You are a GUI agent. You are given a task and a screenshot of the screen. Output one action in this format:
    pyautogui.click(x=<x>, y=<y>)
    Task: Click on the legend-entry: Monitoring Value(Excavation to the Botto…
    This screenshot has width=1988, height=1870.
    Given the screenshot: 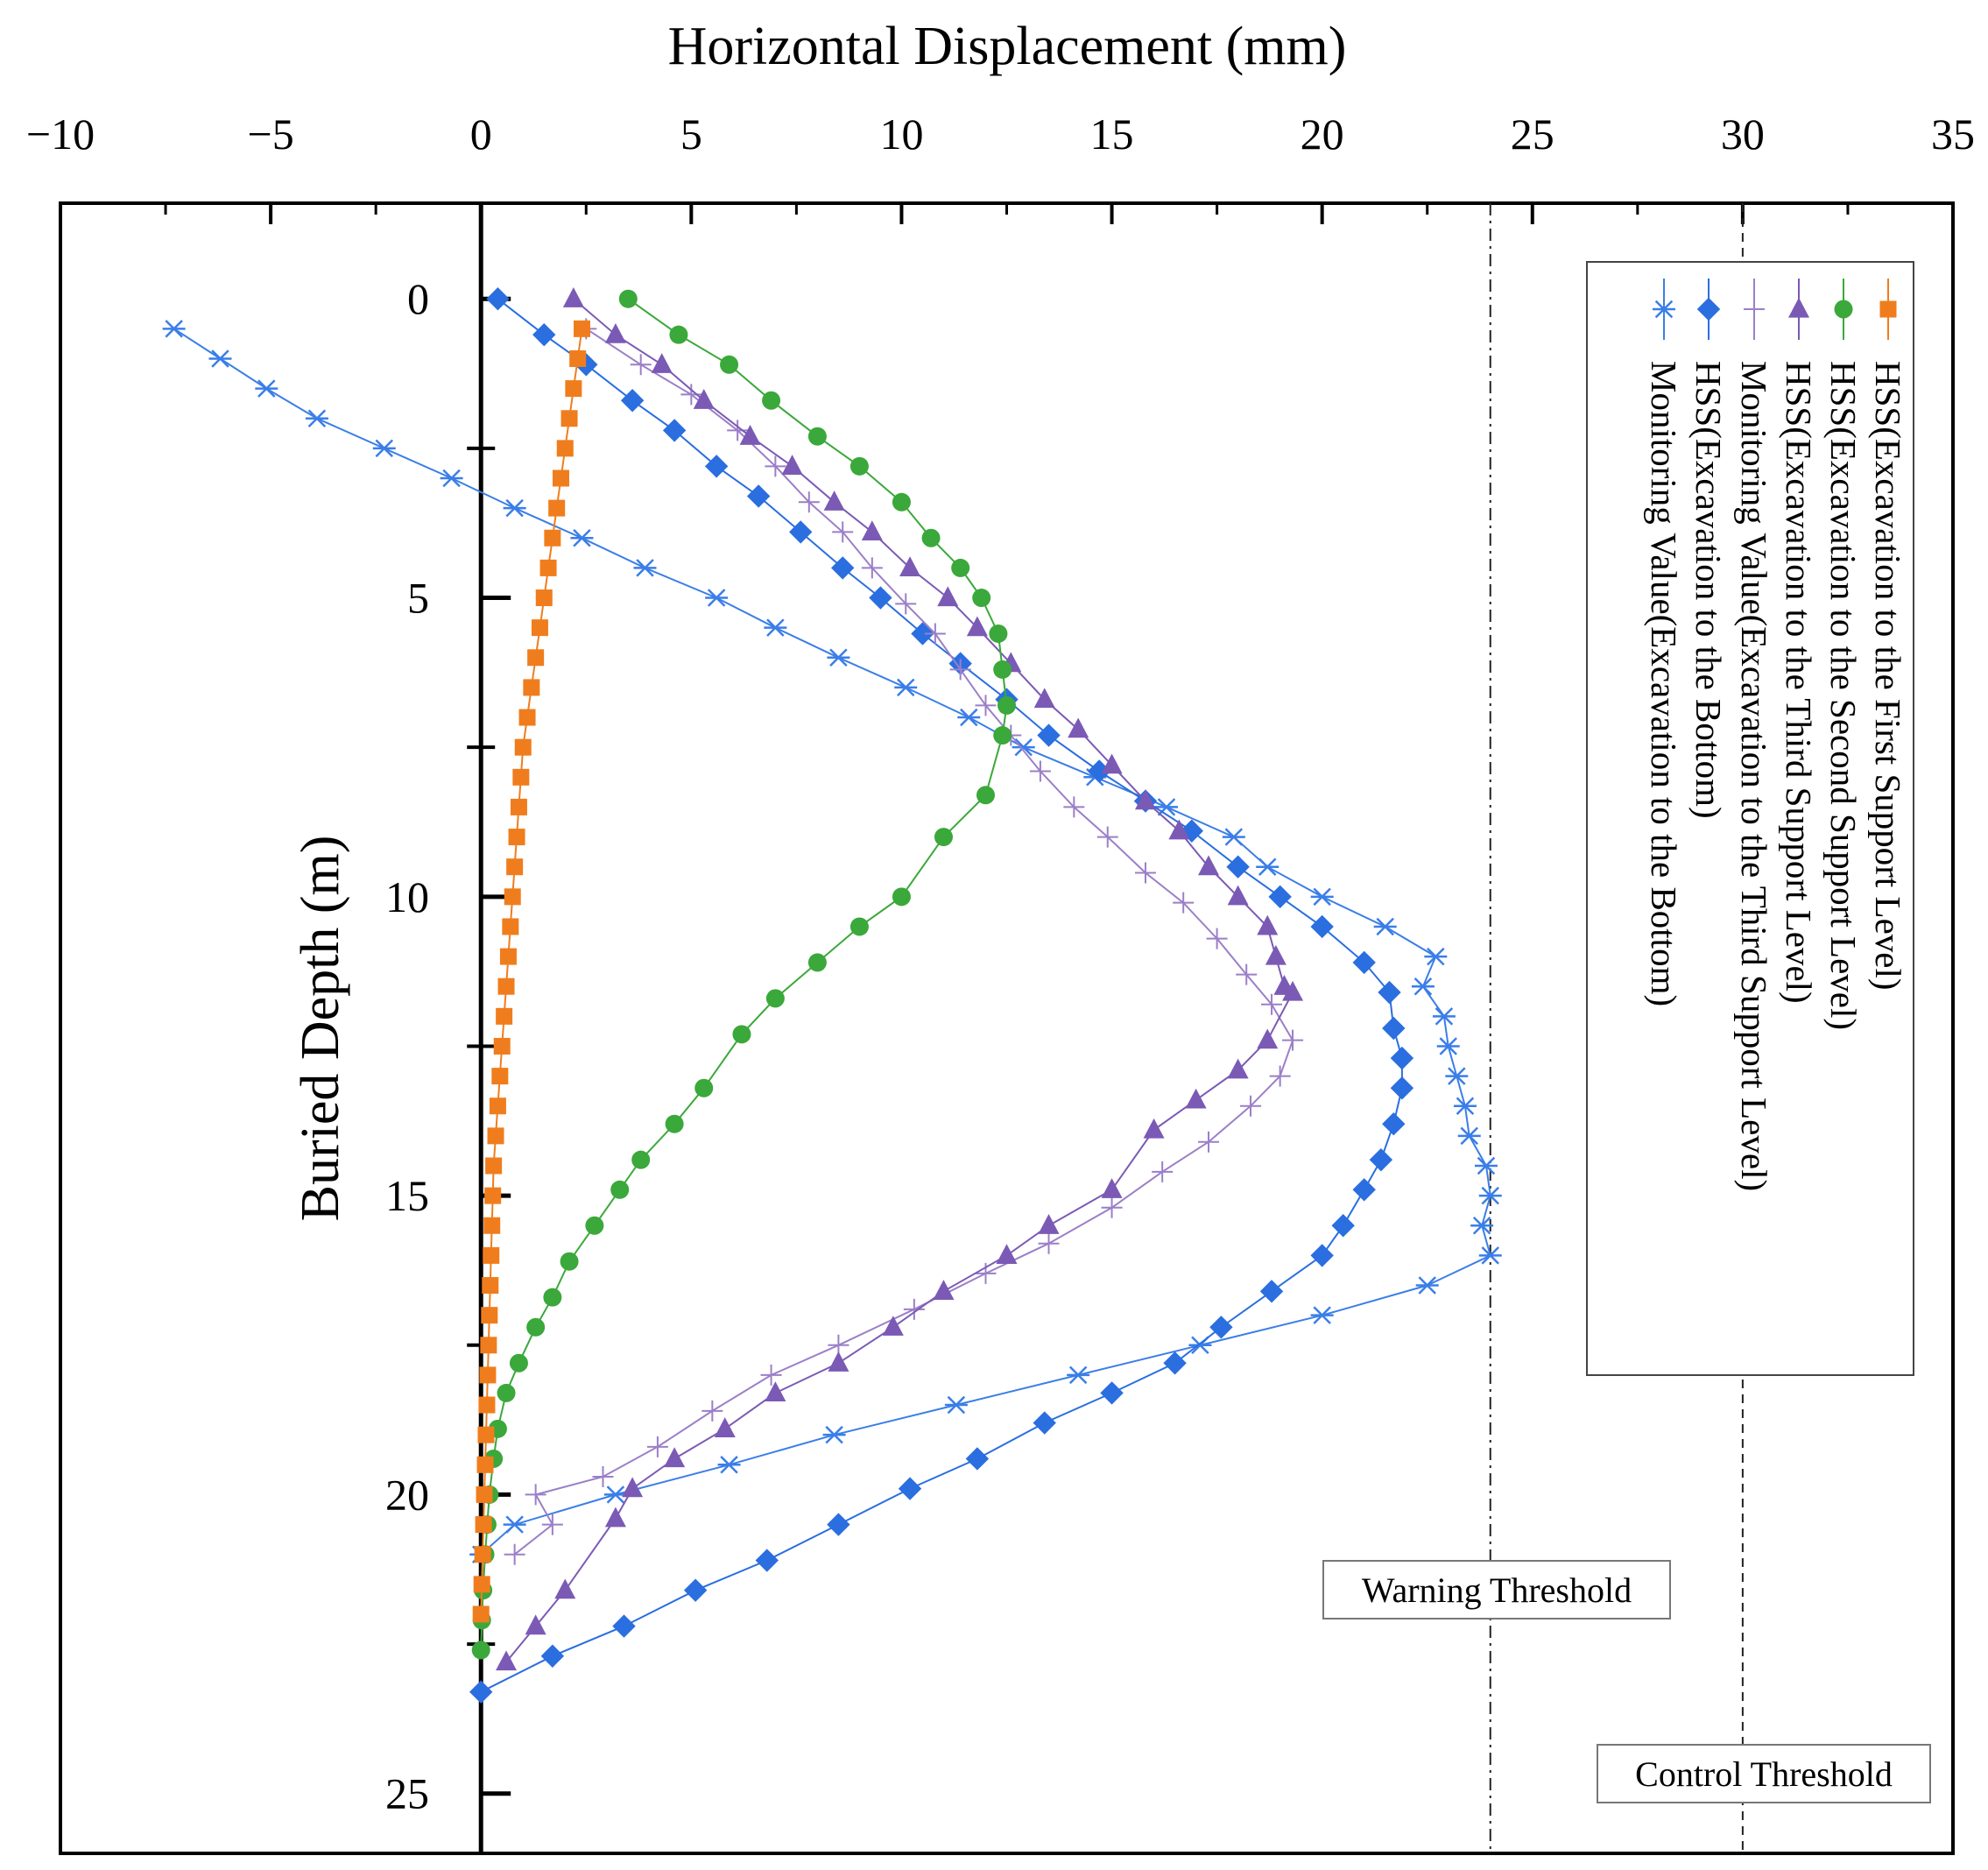 What is the action you would take?
    pyautogui.click(x=1664, y=642)
    